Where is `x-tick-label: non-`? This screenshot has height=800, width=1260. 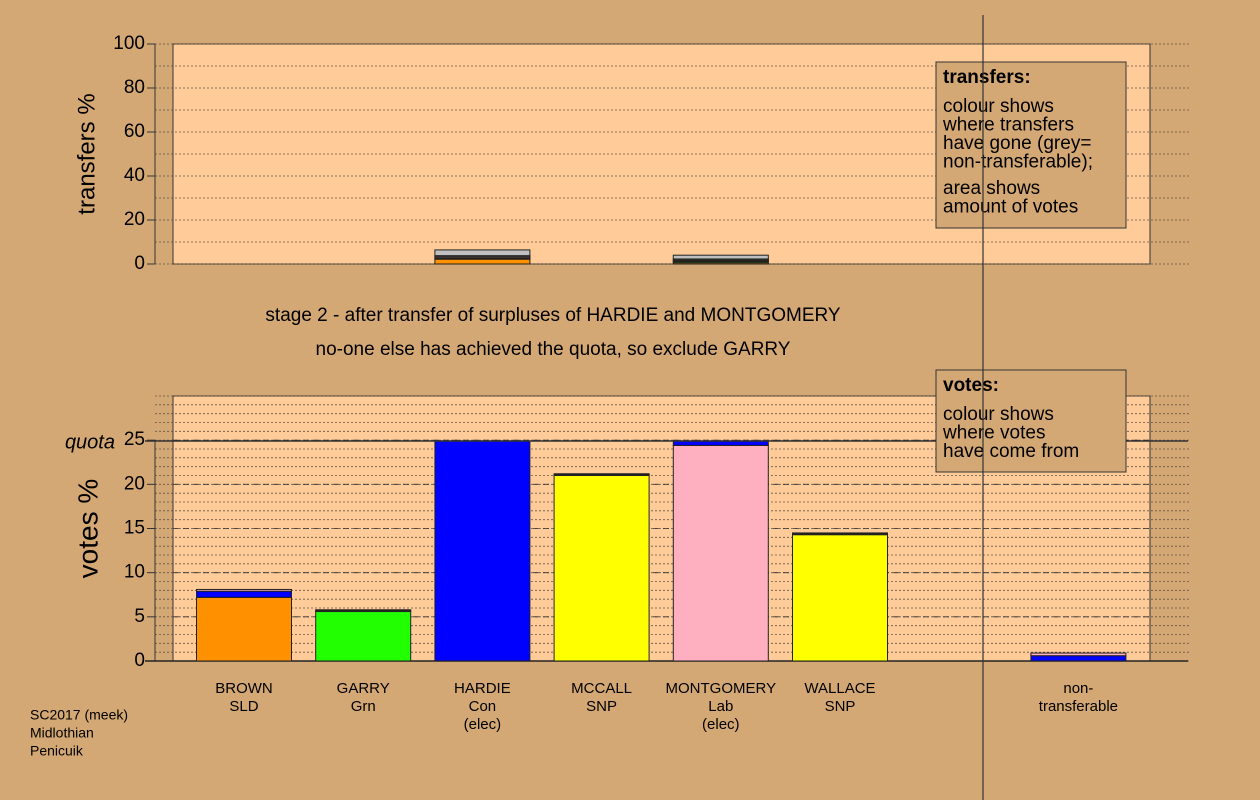
x-tick-label: non- is located at coordinates (1078, 688).